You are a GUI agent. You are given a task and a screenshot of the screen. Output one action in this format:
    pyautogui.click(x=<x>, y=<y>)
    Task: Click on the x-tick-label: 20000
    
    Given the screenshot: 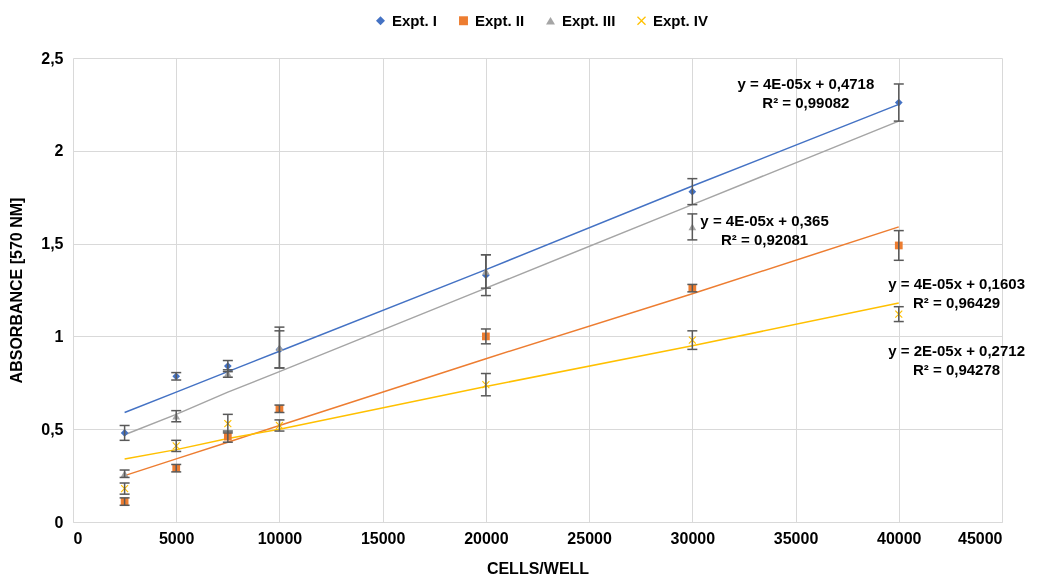 What is the action you would take?
    pyautogui.click(x=486, y=538)
    